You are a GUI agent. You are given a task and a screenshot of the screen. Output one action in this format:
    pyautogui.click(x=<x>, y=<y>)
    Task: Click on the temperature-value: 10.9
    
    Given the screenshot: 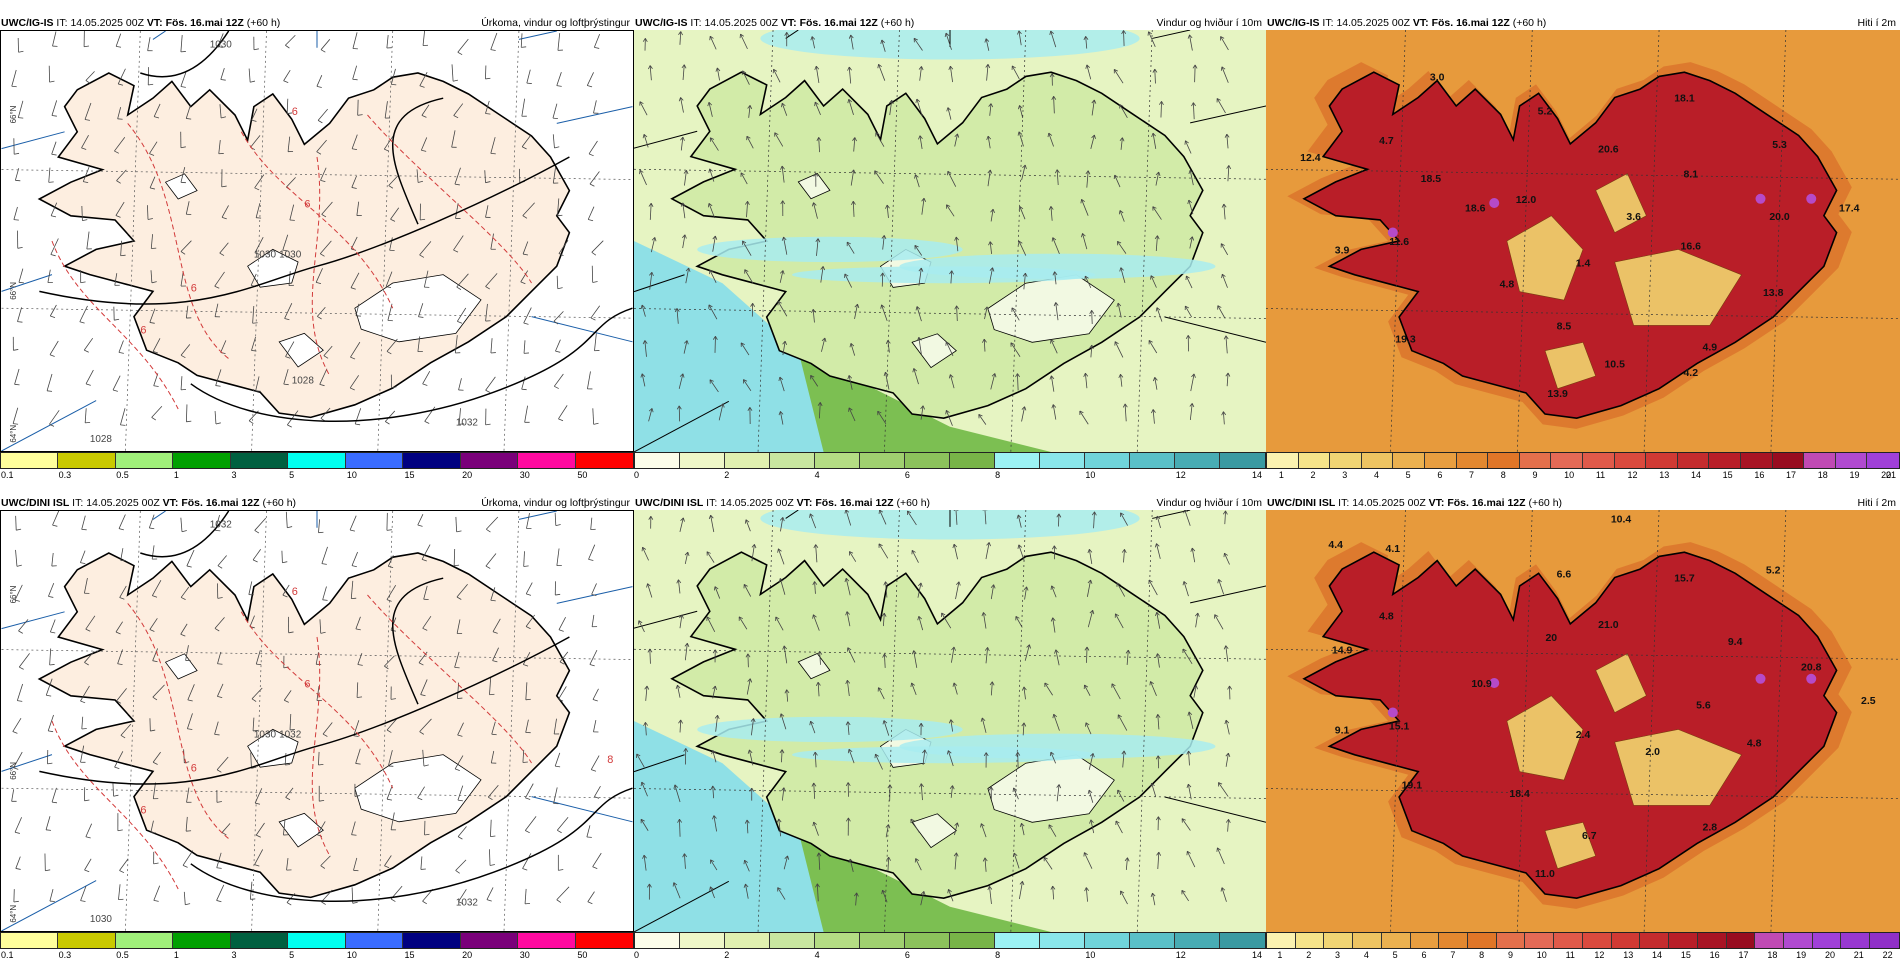 What is the action you would take?
    pyautogui.click(x=1481, y=684)
    